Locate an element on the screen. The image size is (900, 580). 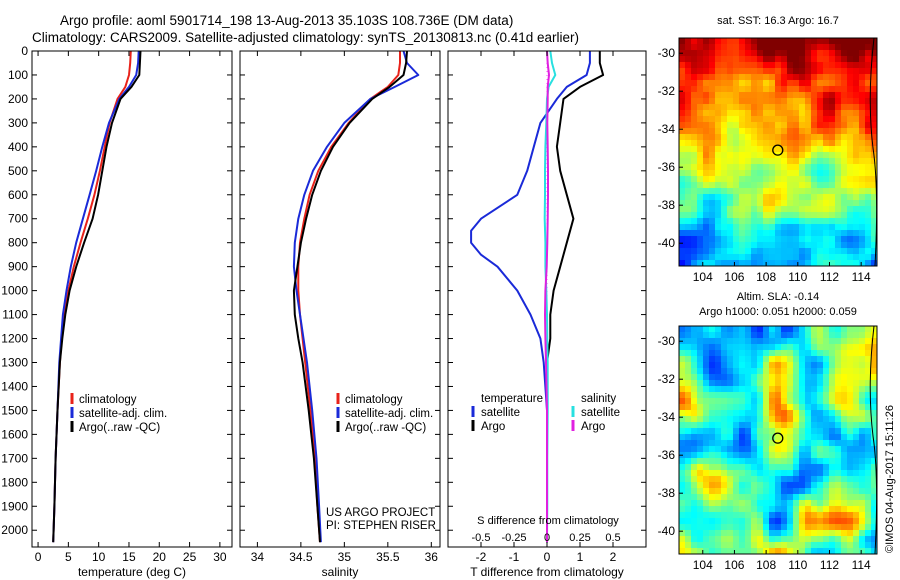
map-x-tick-label: 106 is located at coordinates (734, 277).